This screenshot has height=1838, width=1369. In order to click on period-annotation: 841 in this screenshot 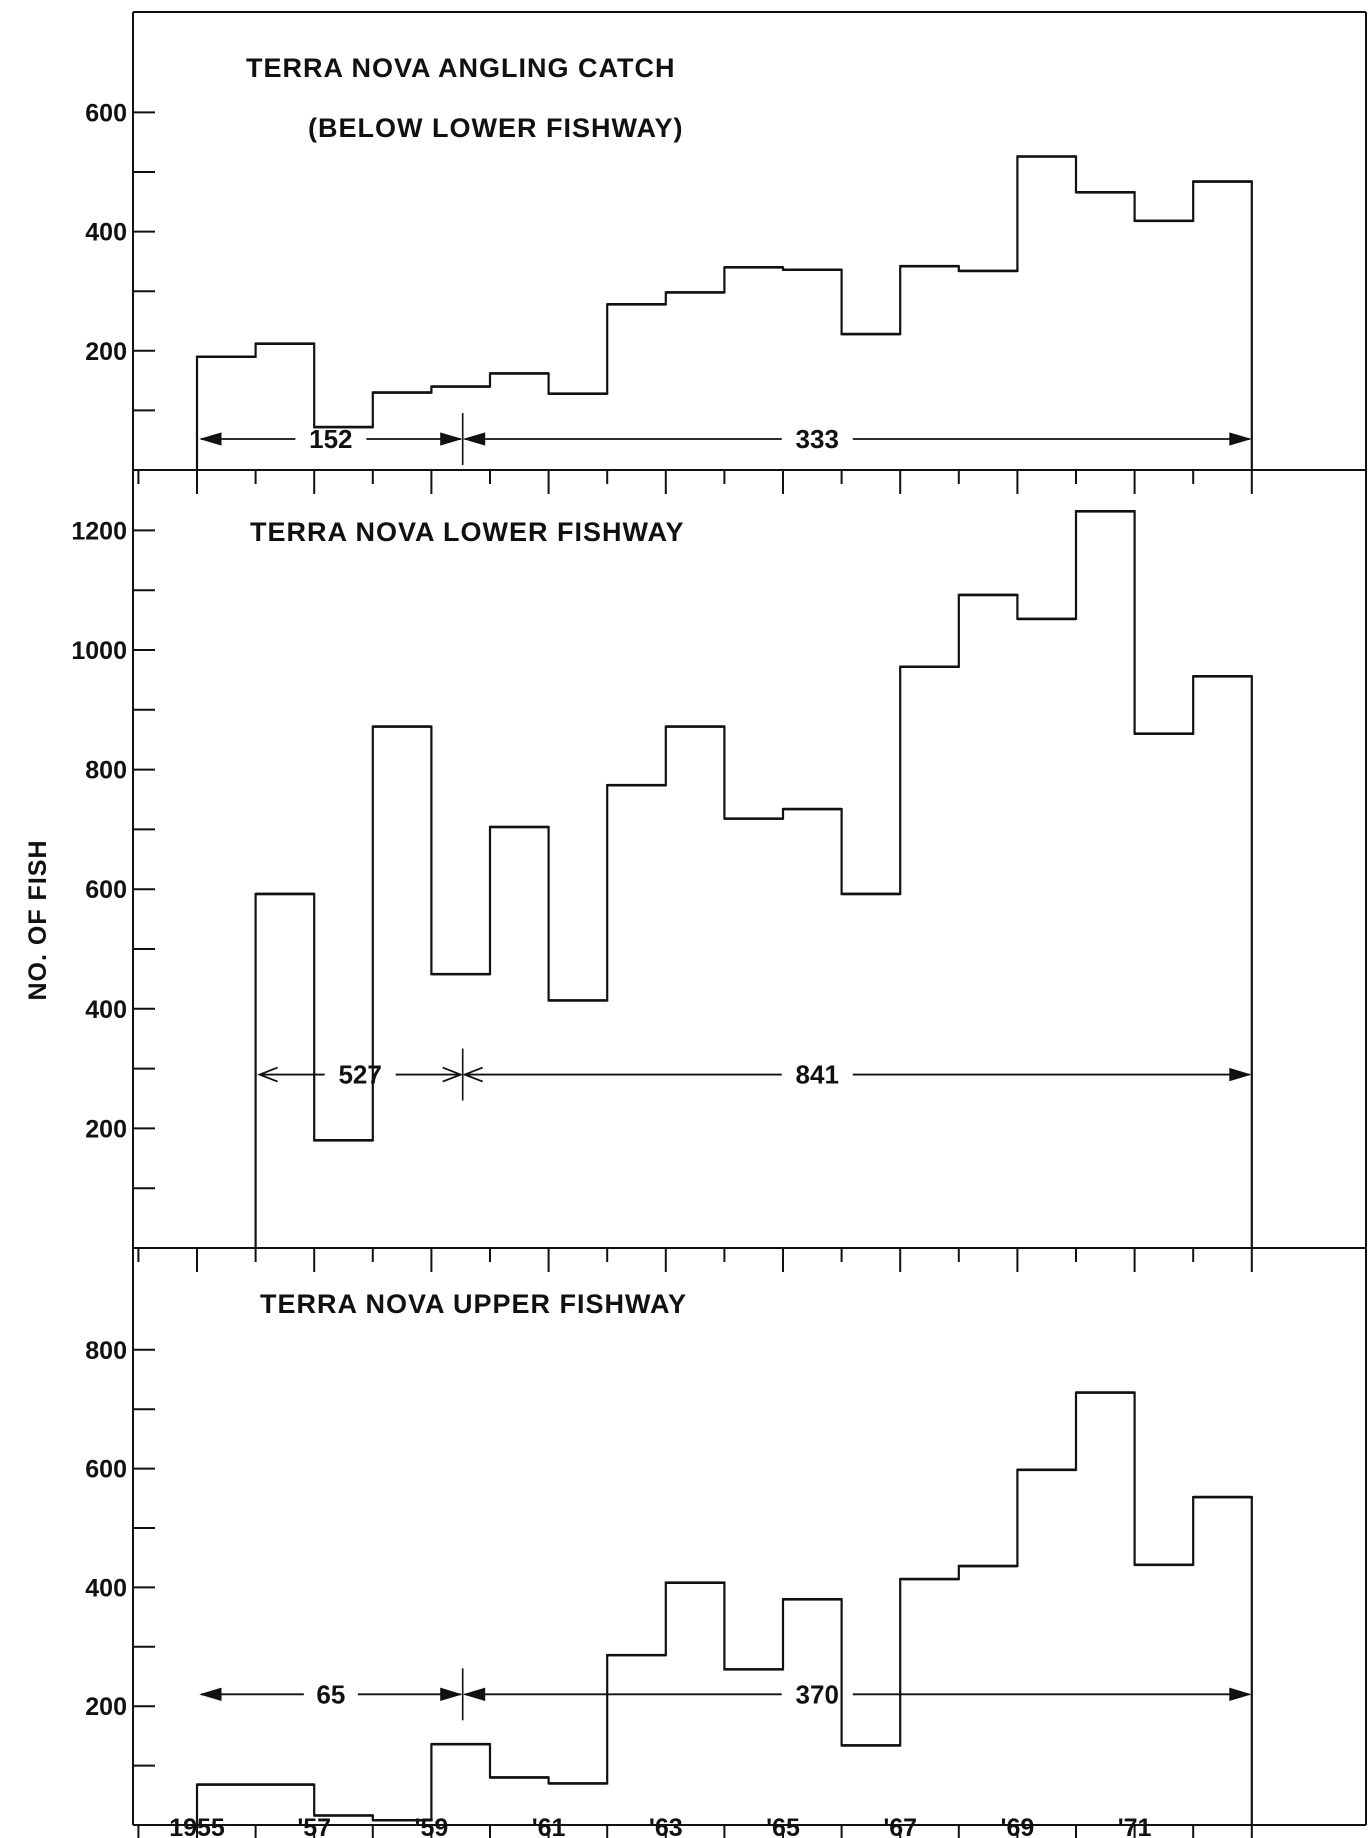, I will do `click(857, 1075)`.